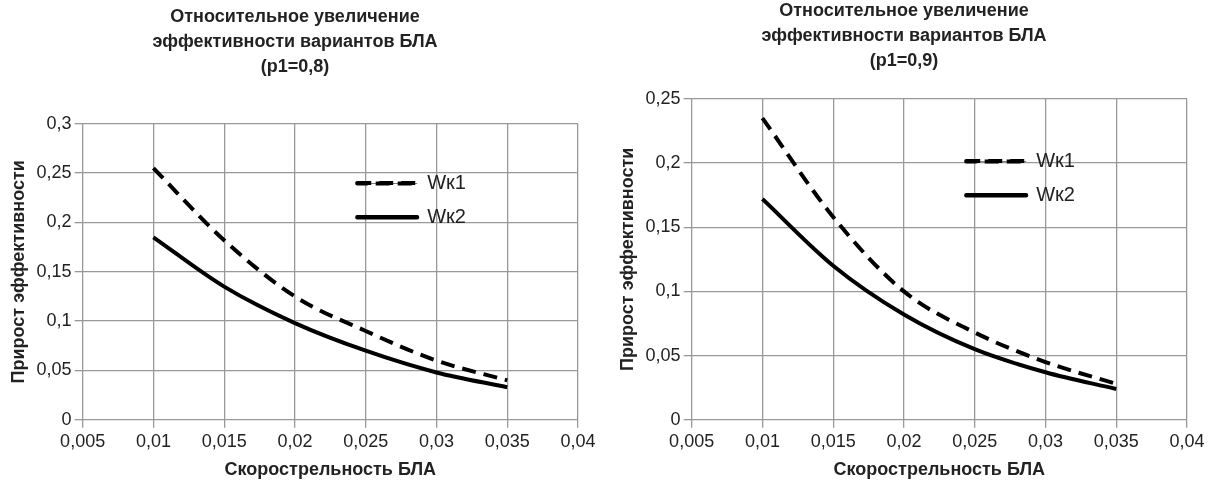 Image resolution: width=1219 pixels, height=485 pixels. Describe the element at coordinates (904, 36) in the screenshot. I see `chart-title: Относительное увеличение эффективности вариантов БЛА (p1=0,9)` at that location.